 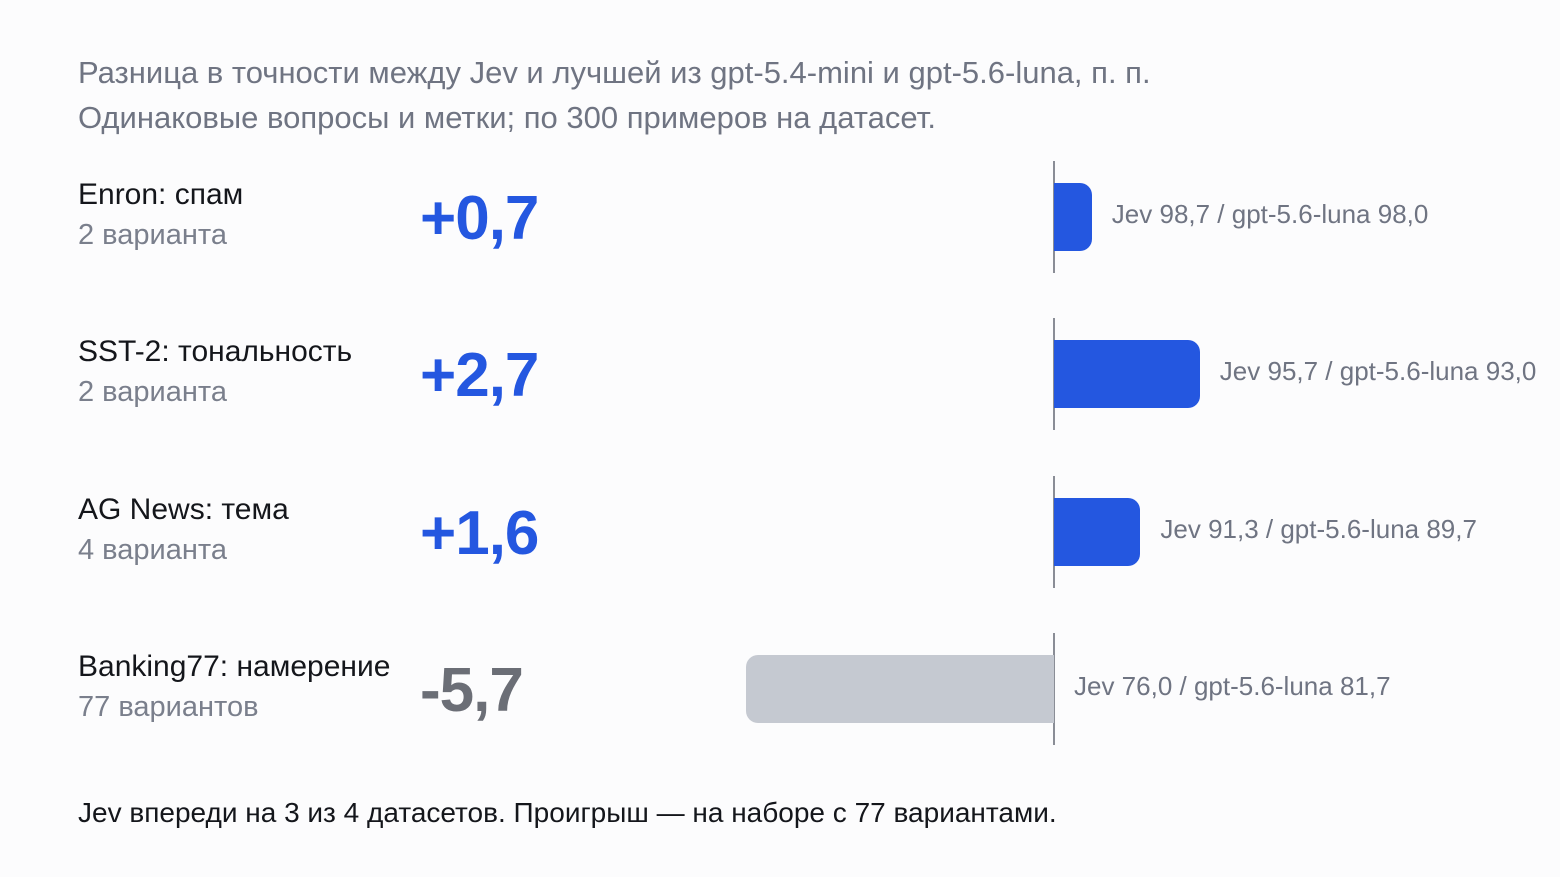 I want to click on dataset-variants: 4 варианта, so click(x=152, y=550).